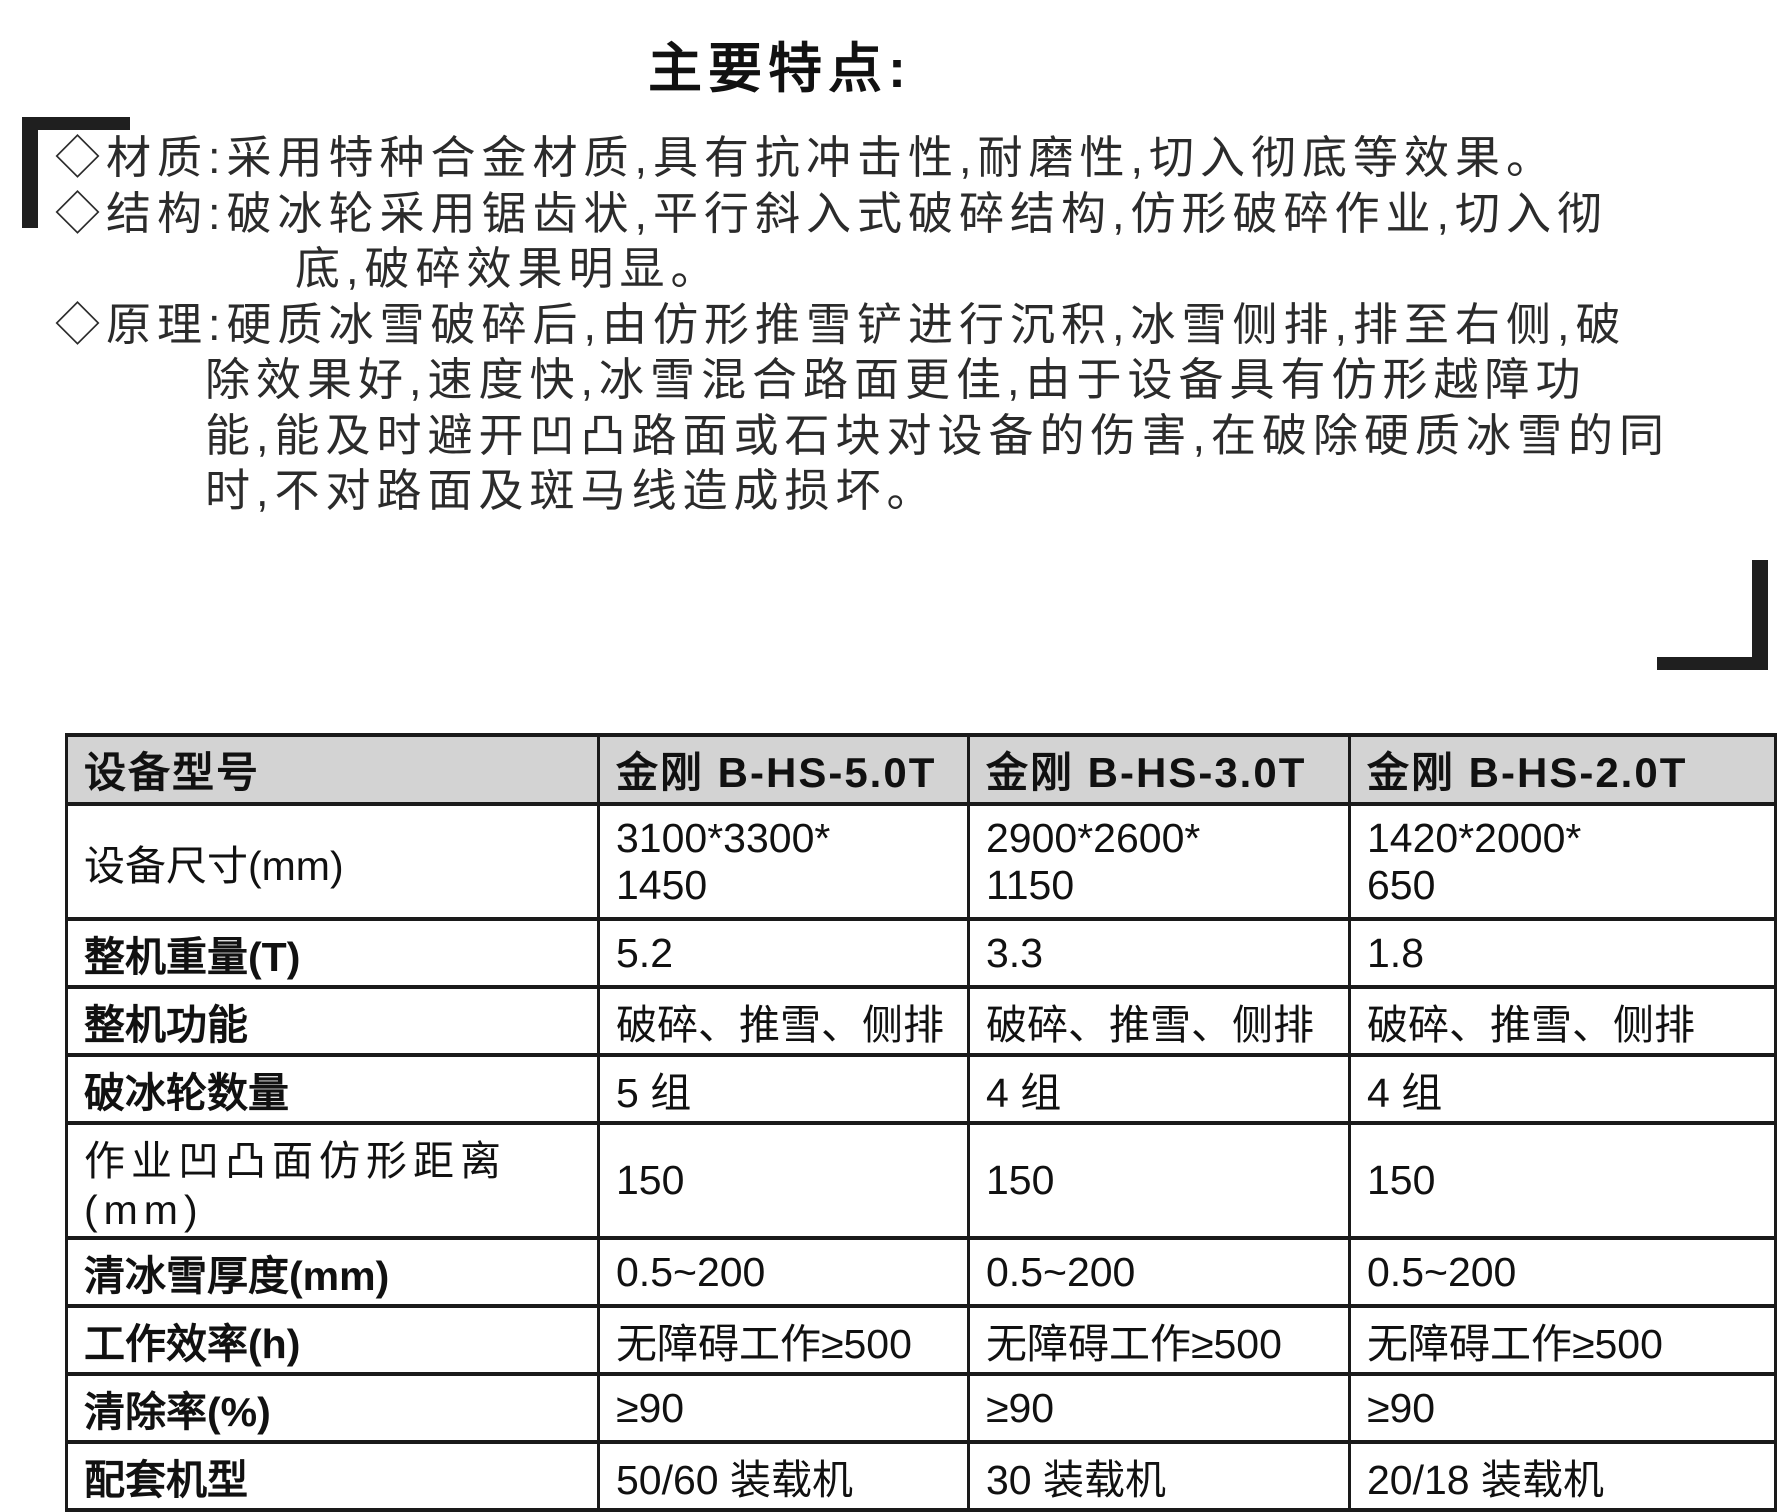  What do you see at coordinates (332, 1272) in the screenshot?
I see `row-label: 清冰雪厚度(mm)` at bounding box center [332, 1272].